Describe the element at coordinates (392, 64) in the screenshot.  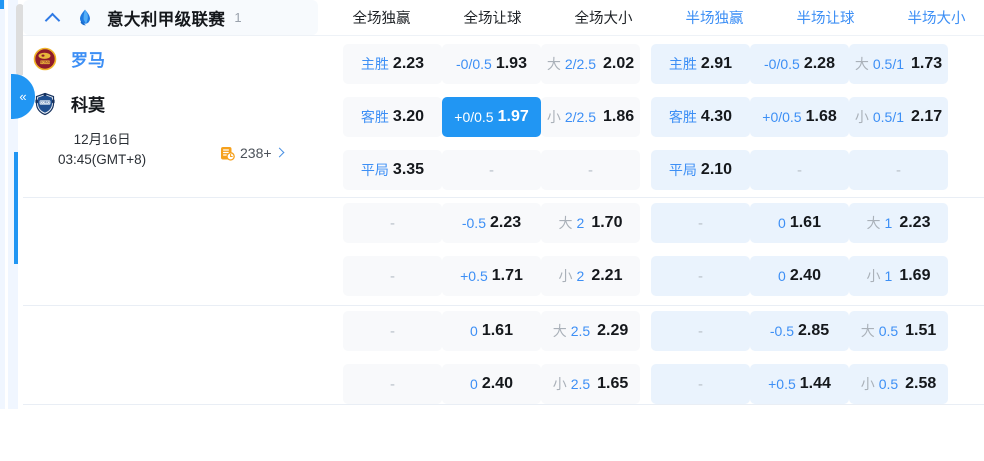
I see `odds-cell: 主胜 2.23` at that location.